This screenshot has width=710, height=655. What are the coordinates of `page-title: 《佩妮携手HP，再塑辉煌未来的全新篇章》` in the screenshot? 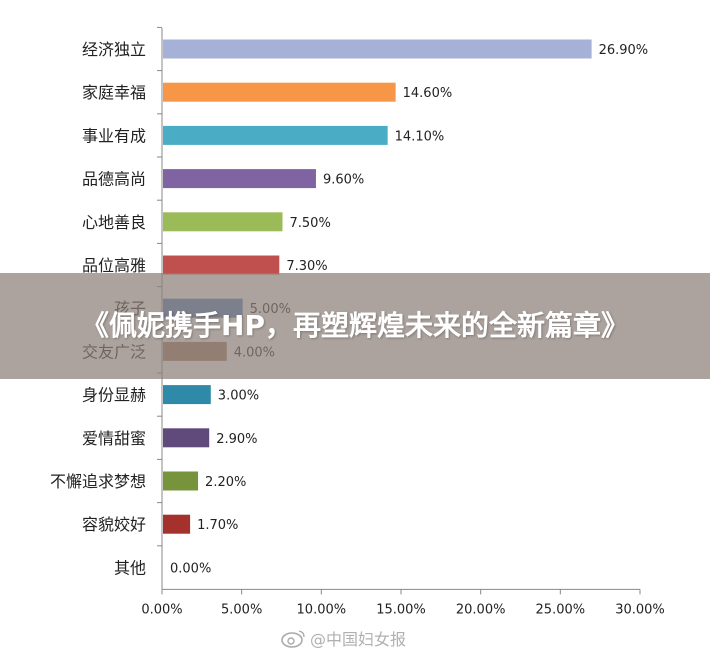 It's located at (355, 325).